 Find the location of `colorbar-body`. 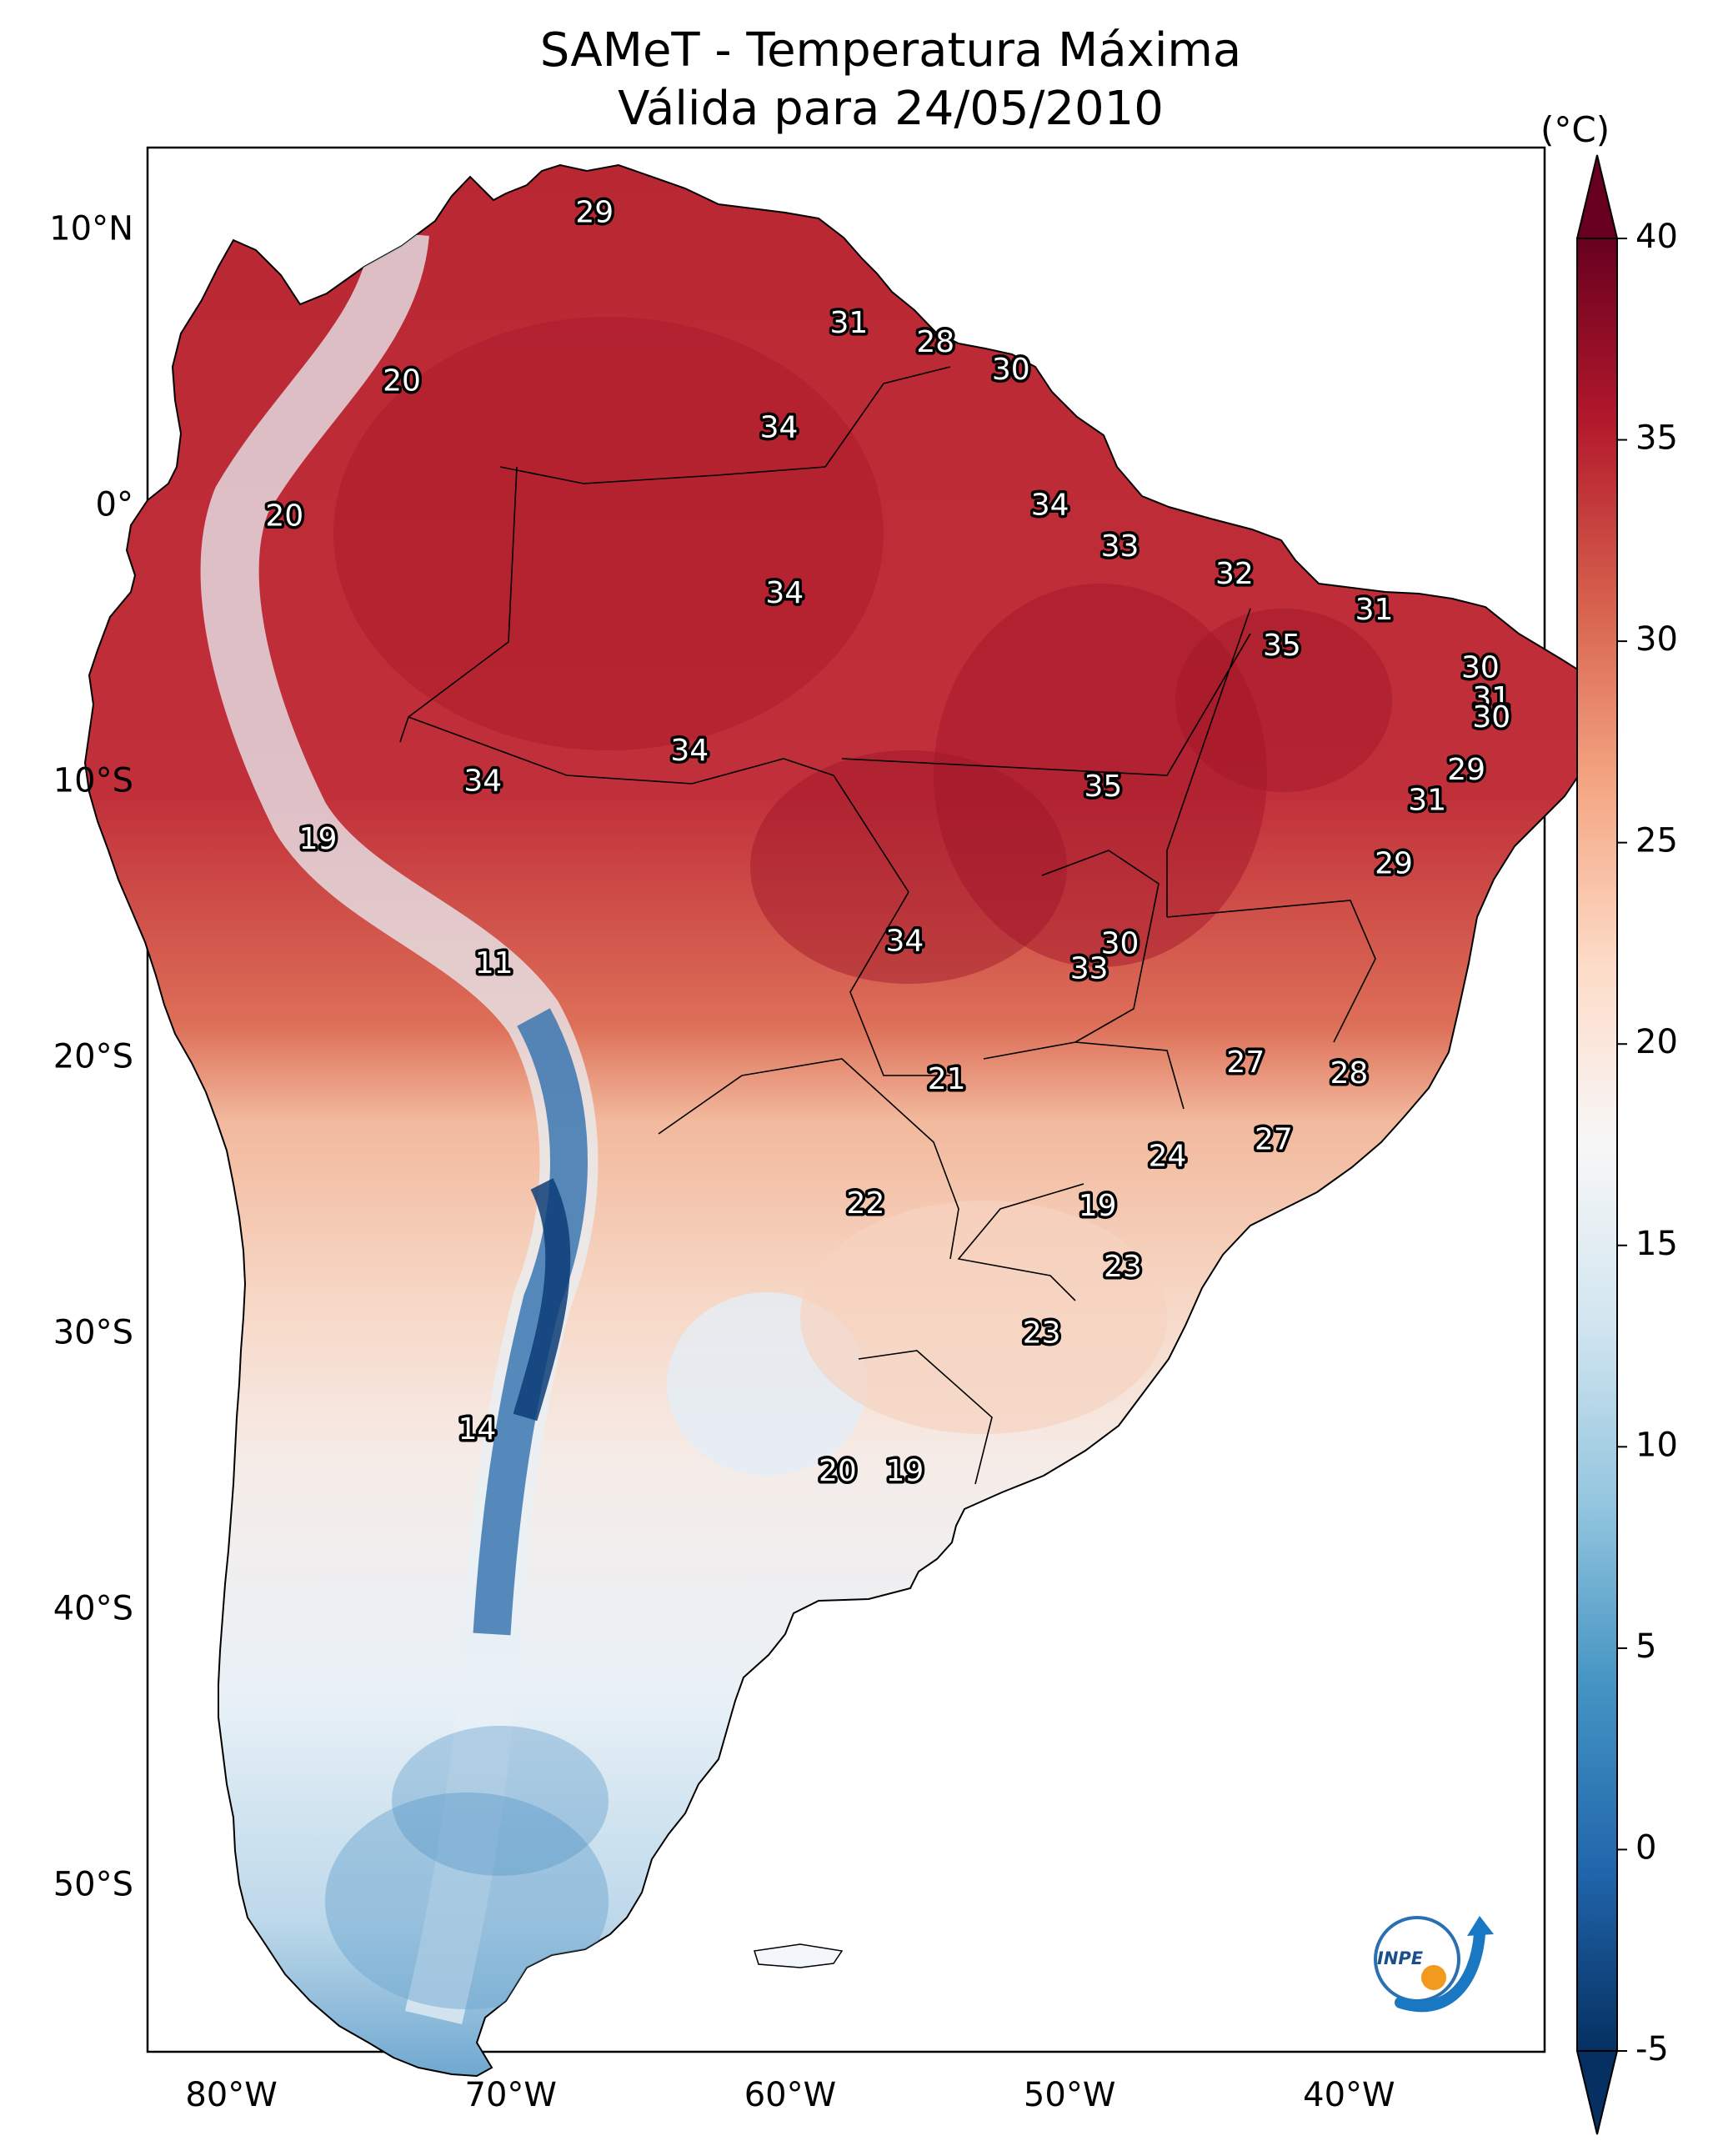

colorbar-body is located at coordinates (1597, 1145).